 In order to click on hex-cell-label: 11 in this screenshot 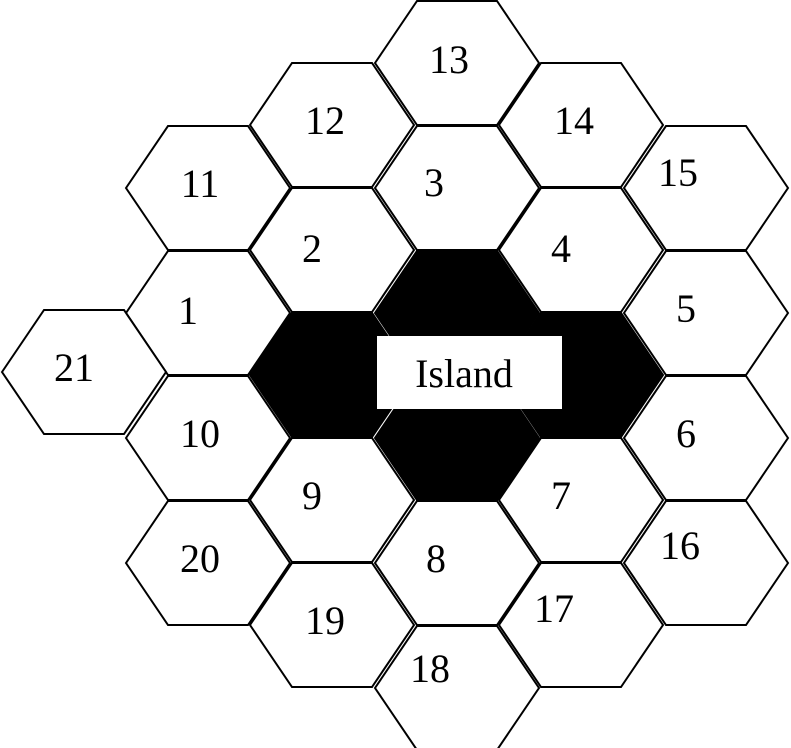, I will do `click(200, 183)`.